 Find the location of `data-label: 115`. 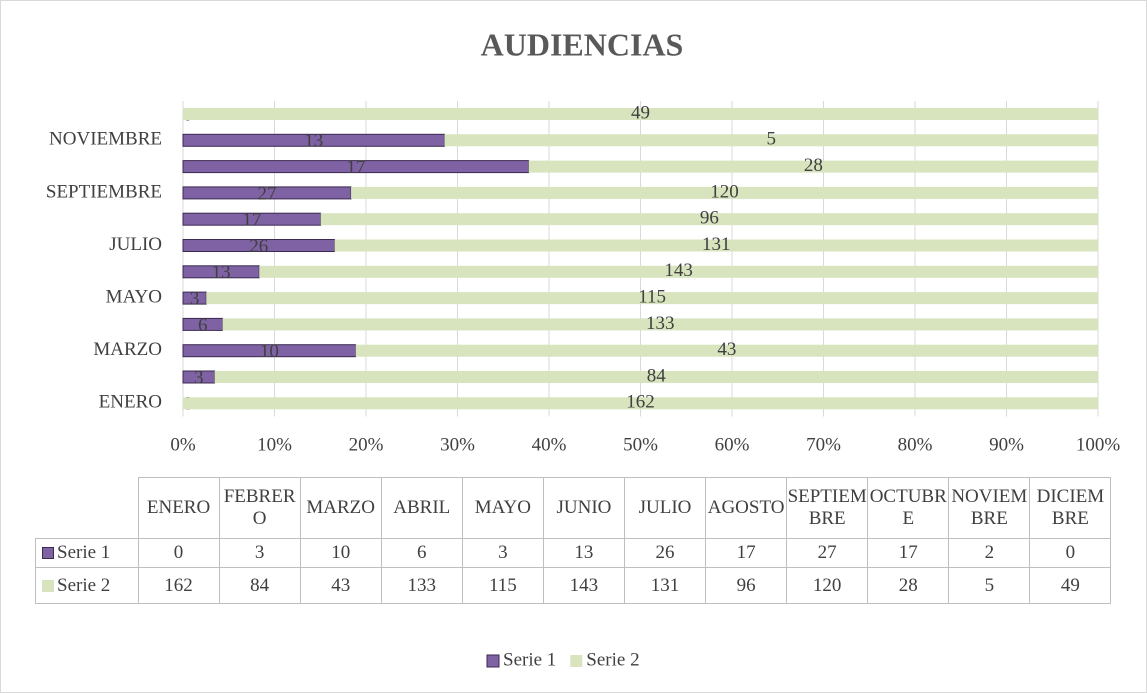

data-label: 115 is located at coordinates (652, 296).